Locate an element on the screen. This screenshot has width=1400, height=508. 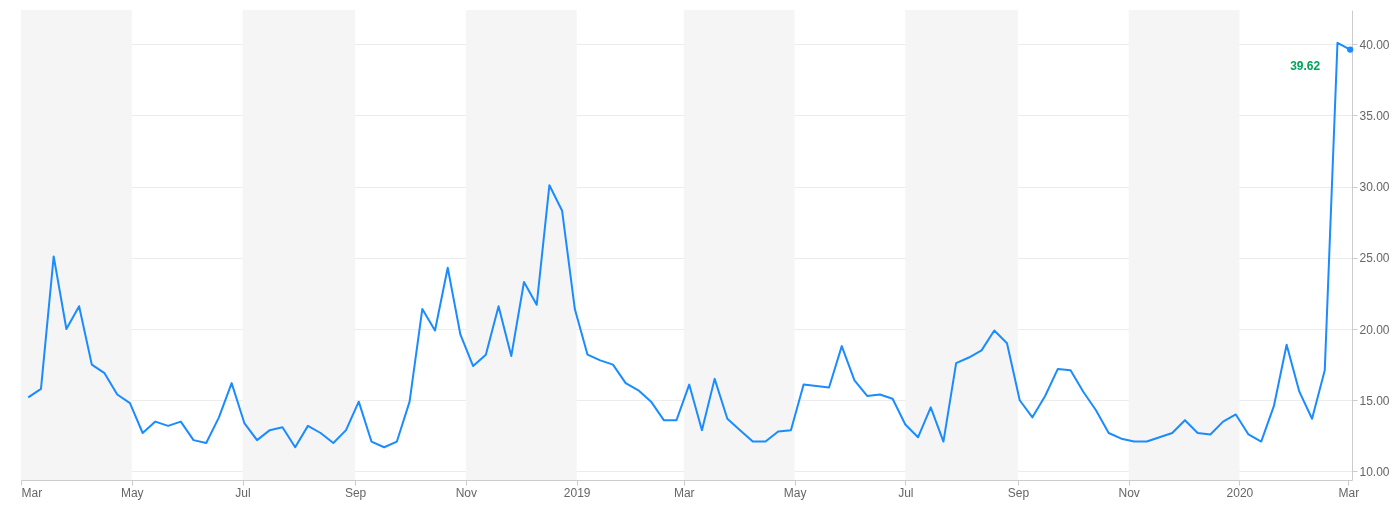
y-tick-label: 25.00 is located at coordinates (1374, 258).